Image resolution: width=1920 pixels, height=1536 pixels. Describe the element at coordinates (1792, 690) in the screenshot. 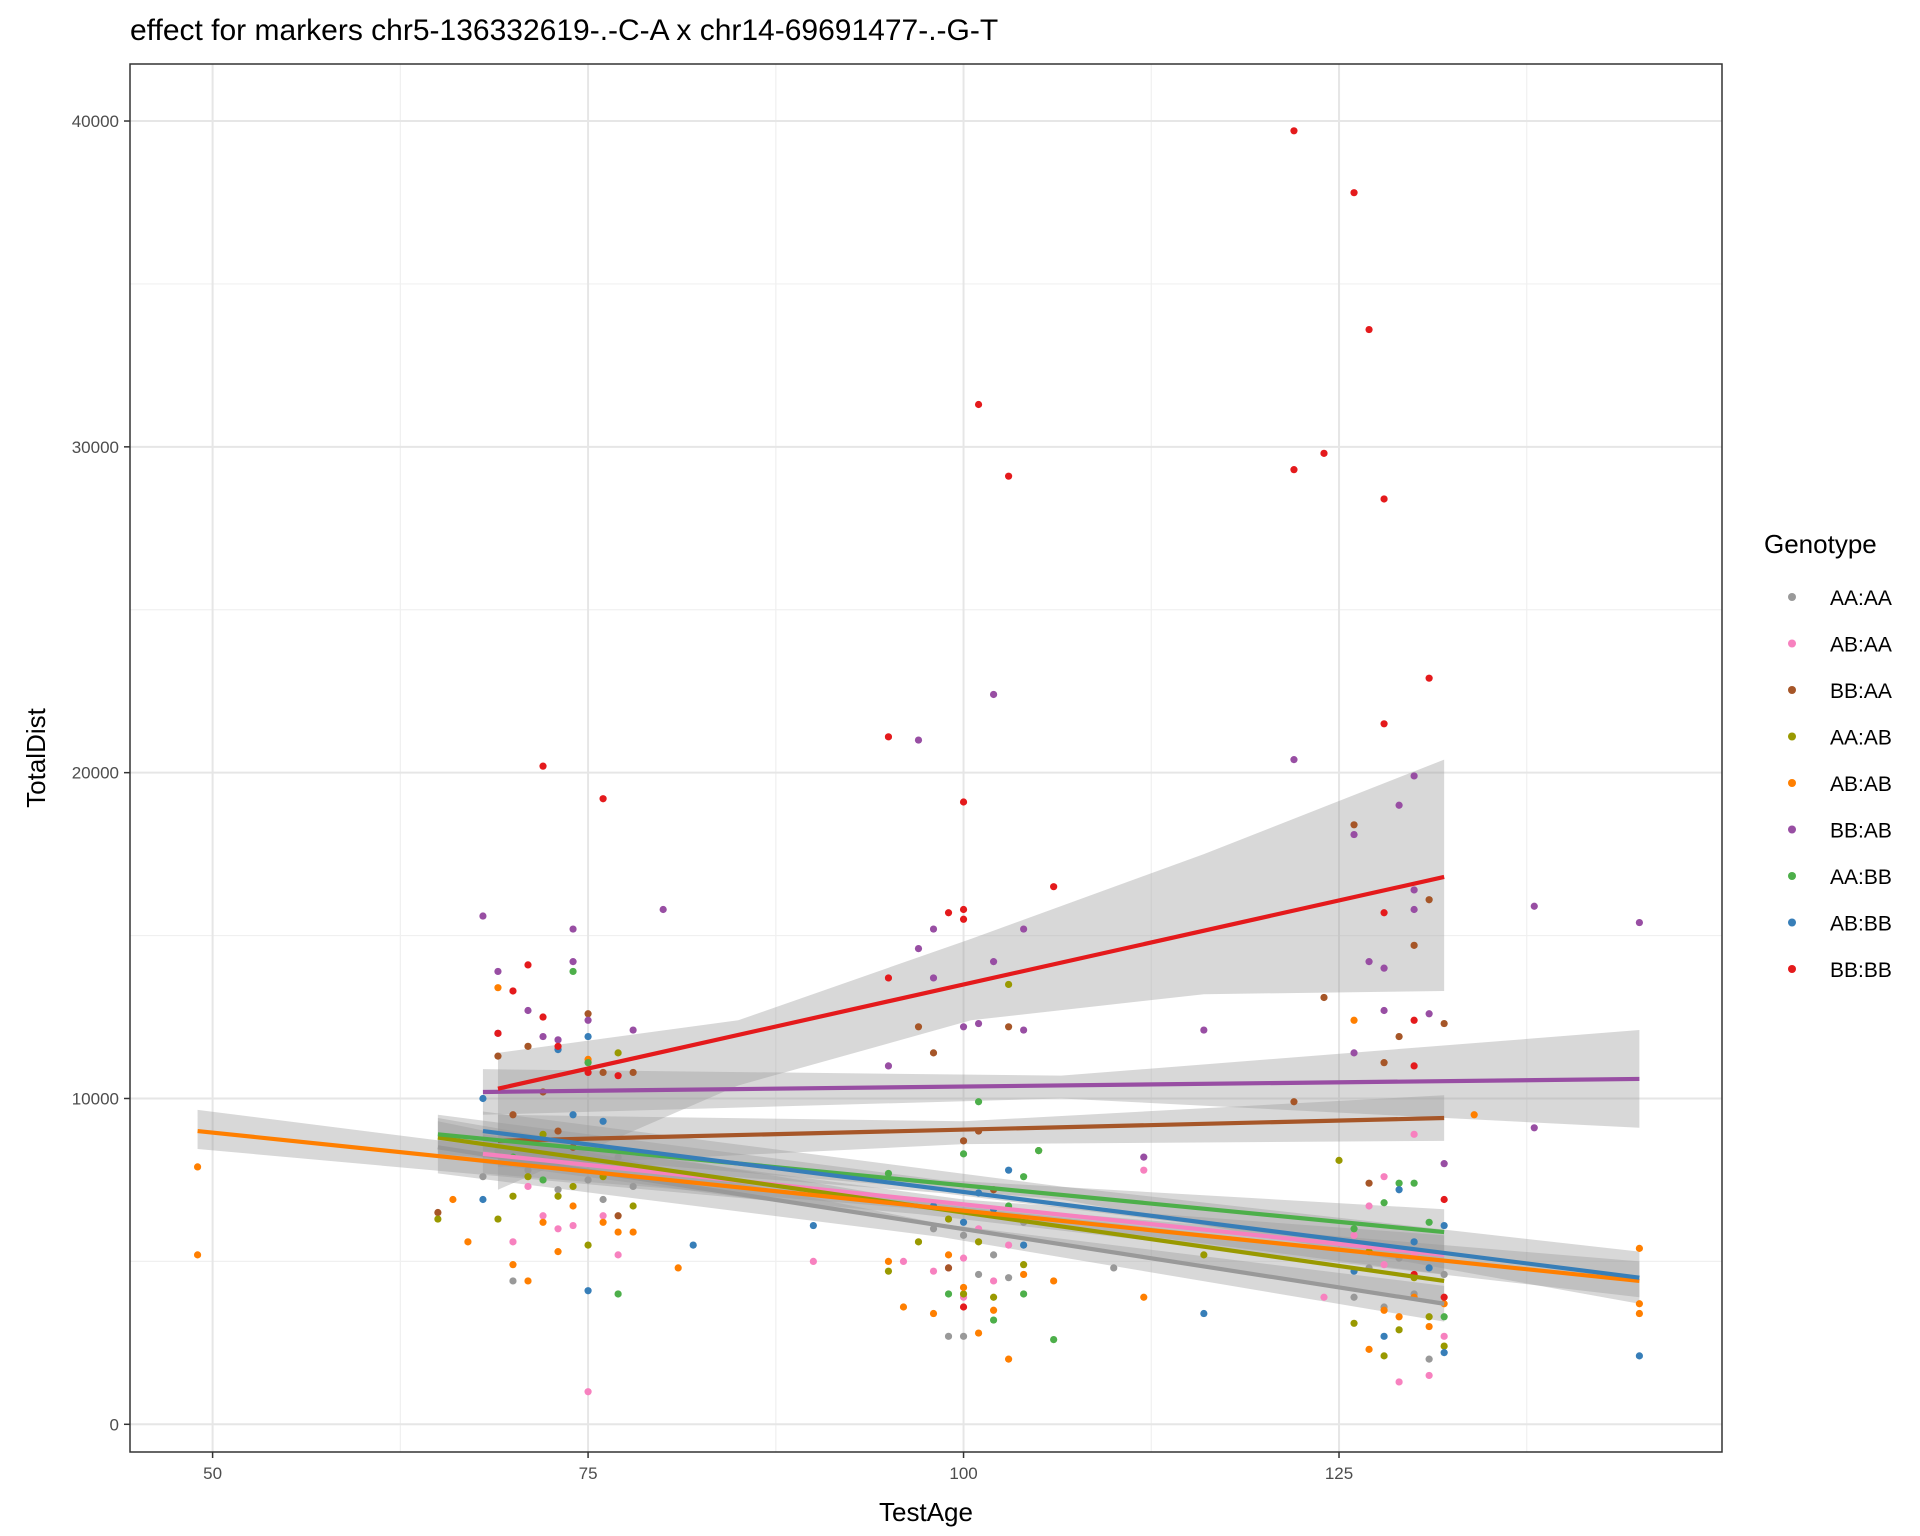

I see `legend-key-bb-aa` at that location.